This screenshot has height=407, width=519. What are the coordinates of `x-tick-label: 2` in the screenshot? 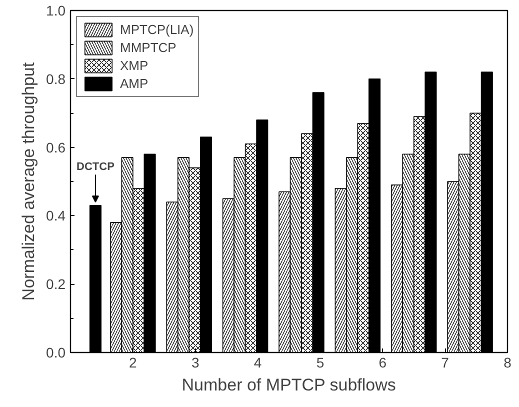 It's located at (133, 362).